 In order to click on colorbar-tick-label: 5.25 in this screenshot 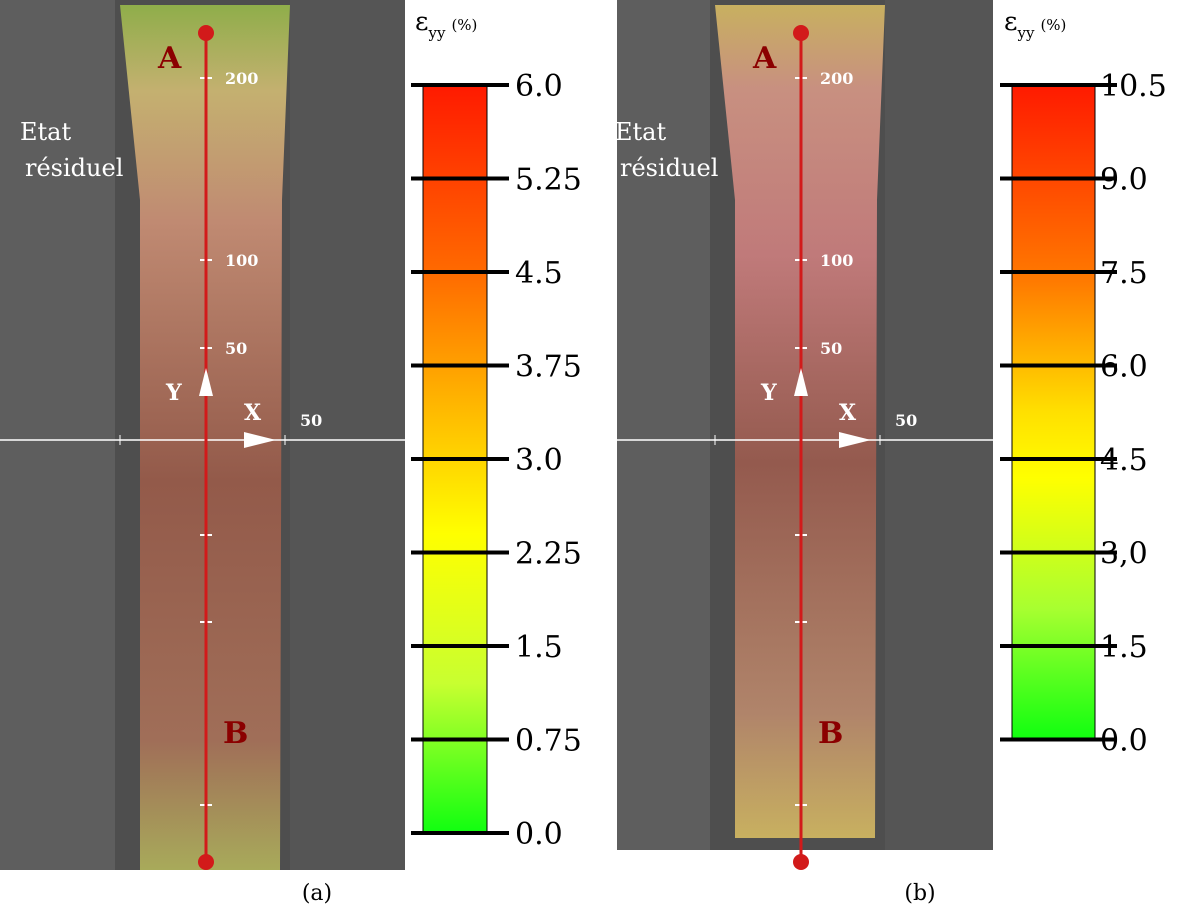, I will do `click(548, 180)`.